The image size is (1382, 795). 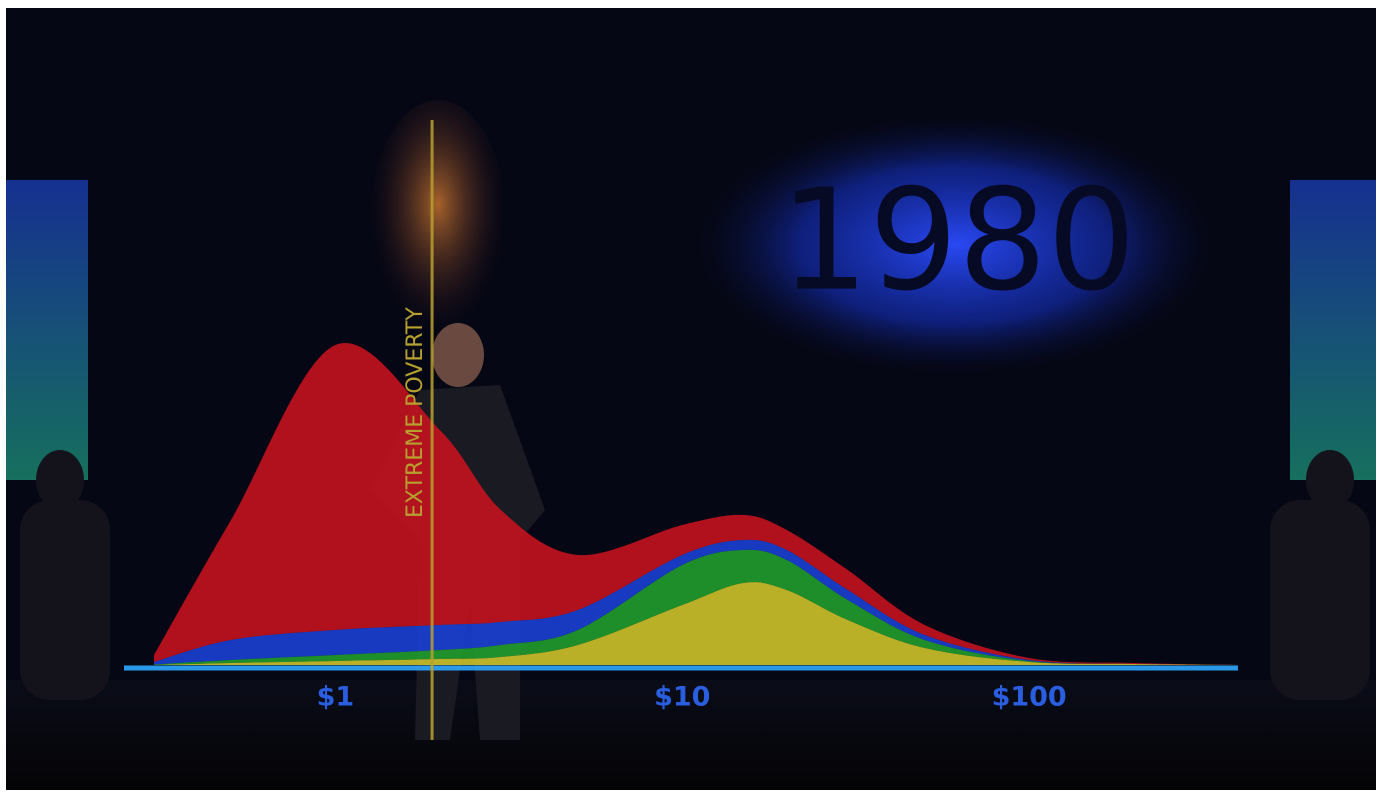 What do you see at coordinates (682, 697) in the screenshot?
I see `x-tick-label: $10` at bounding box center [682, 697].